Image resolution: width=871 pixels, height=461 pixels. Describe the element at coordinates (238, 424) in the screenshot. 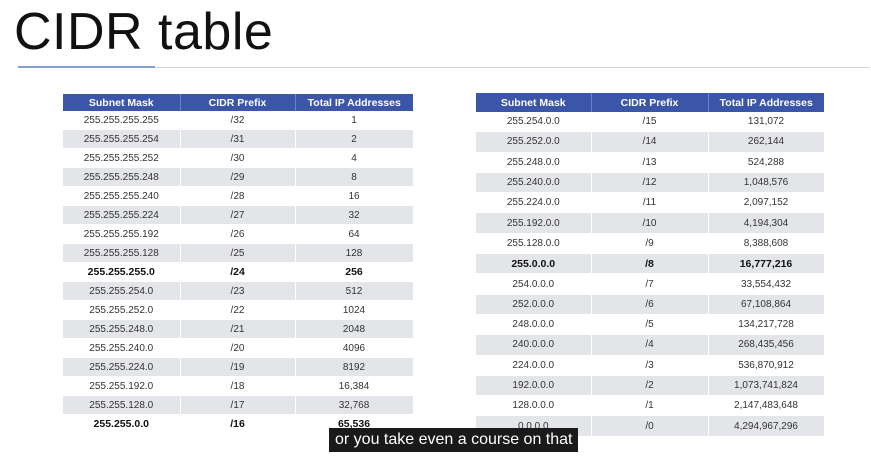

I see `cidr-prefix-cell: /16` at that location.